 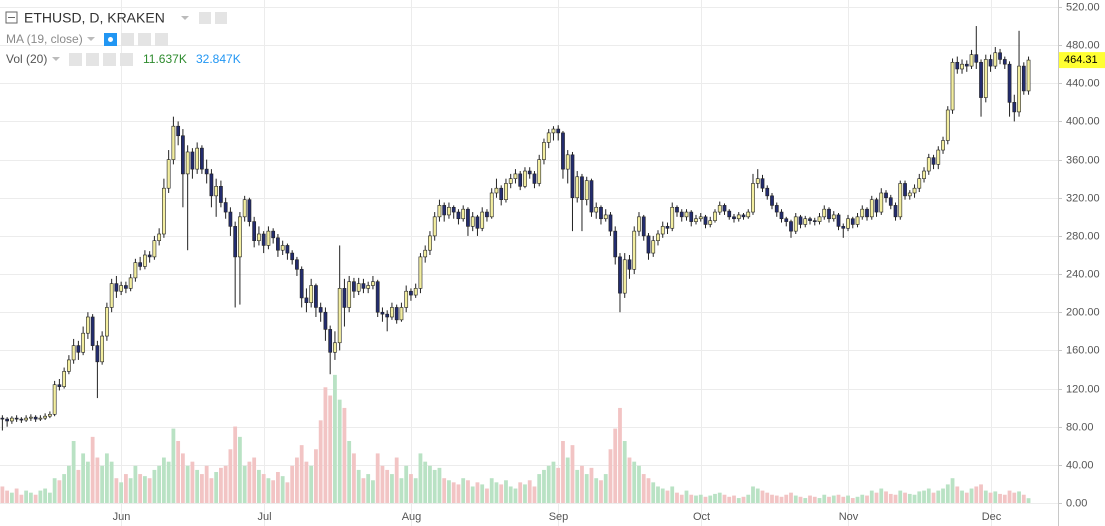 What do you see at coordinates (1081, 263) in the screenshot?
I see `axis-background` at bounding box center [1081, 263].